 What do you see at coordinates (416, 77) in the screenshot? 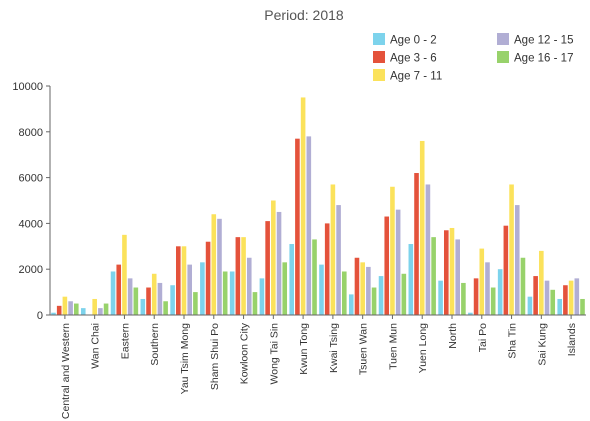
I see `legend-label: Age 7 - 11` at bounding box center [416, 77].